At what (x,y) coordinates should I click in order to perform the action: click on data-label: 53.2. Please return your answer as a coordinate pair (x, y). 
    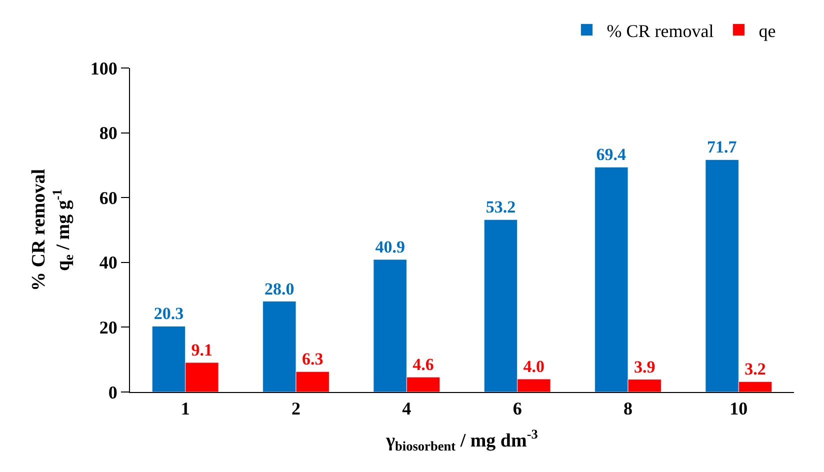
    Looking at the image, I should click on (501, 207).